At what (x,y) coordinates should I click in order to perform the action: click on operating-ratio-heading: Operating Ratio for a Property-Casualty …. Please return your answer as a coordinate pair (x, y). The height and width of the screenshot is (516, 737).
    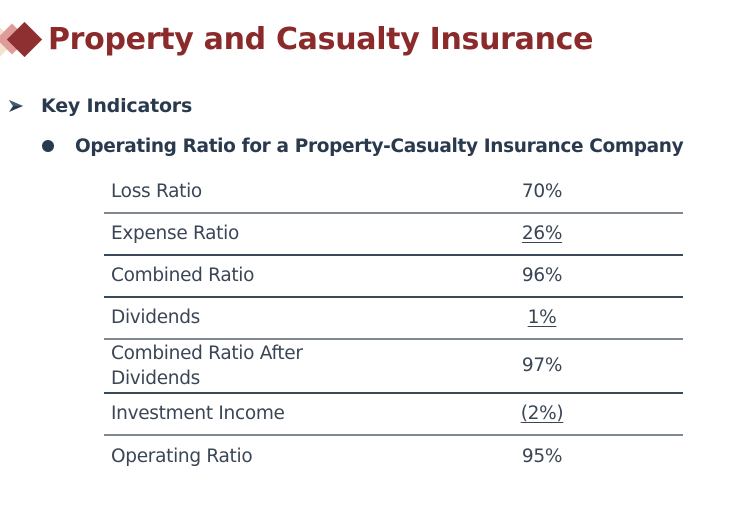
    Looking at the image, I should click on (379, 146).